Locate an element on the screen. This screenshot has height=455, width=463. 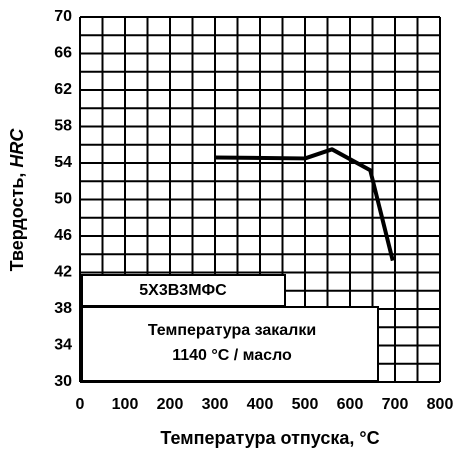
y-tick-label: 62 is located at coordinates (63, 89).